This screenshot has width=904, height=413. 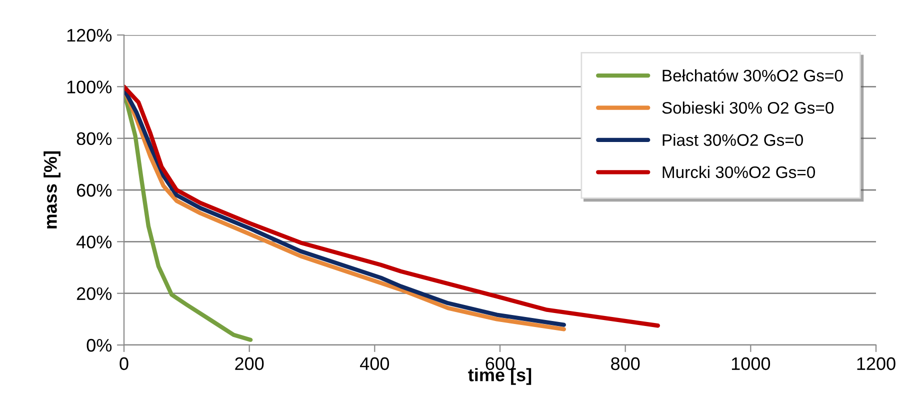 I want to click on x-tick-label: 600, so click(x=500, y=363).